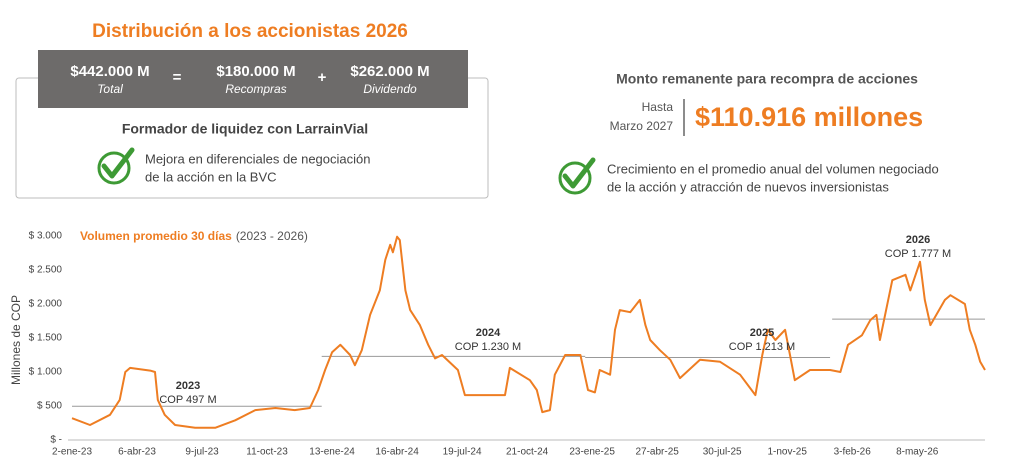 Image resolution: width=1024 pixels, height=461 pixels. I want to click on x-tick-label: 11-oct-23, so click(267, 452).